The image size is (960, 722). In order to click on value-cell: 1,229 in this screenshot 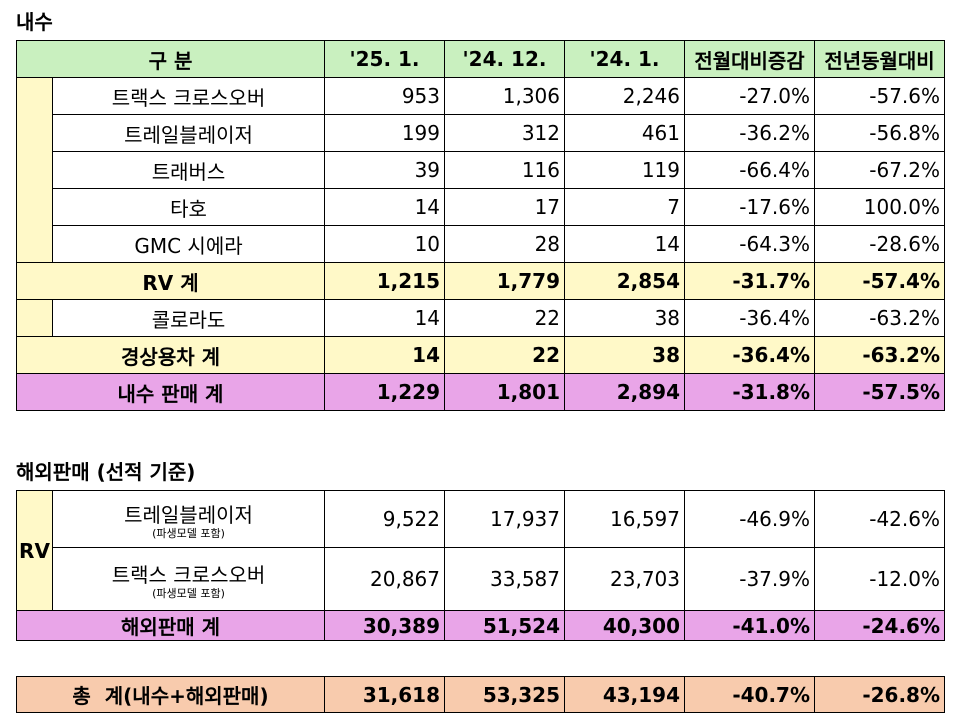, I will do `click(385, 392)`.